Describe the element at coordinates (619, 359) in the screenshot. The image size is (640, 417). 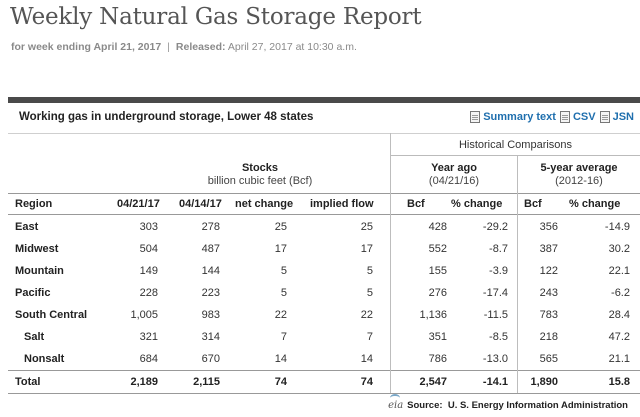
I see `five-year-pct: 21.1` at that location.